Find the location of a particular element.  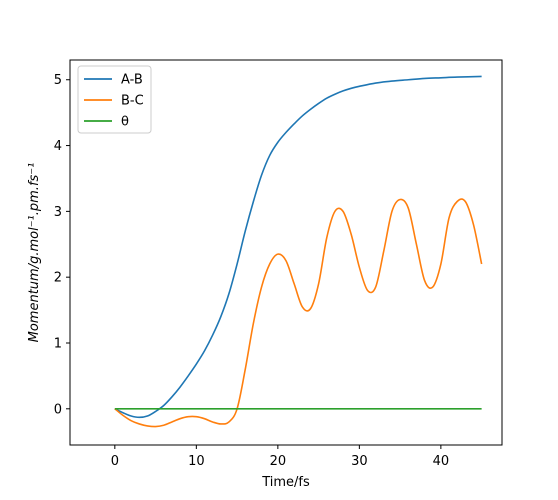

y-tick-label: 5 is located at coordinates (58, 80).